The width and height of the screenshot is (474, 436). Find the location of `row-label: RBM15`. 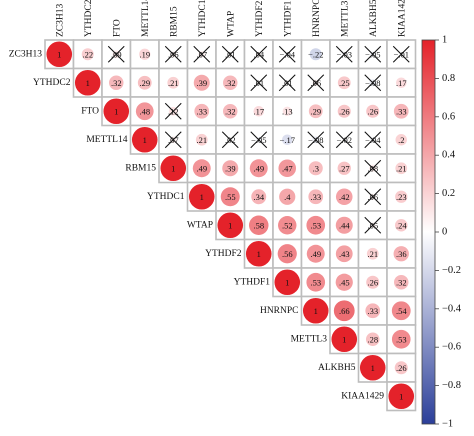

row-label: RBM15 is located at coordinates (140, 168).